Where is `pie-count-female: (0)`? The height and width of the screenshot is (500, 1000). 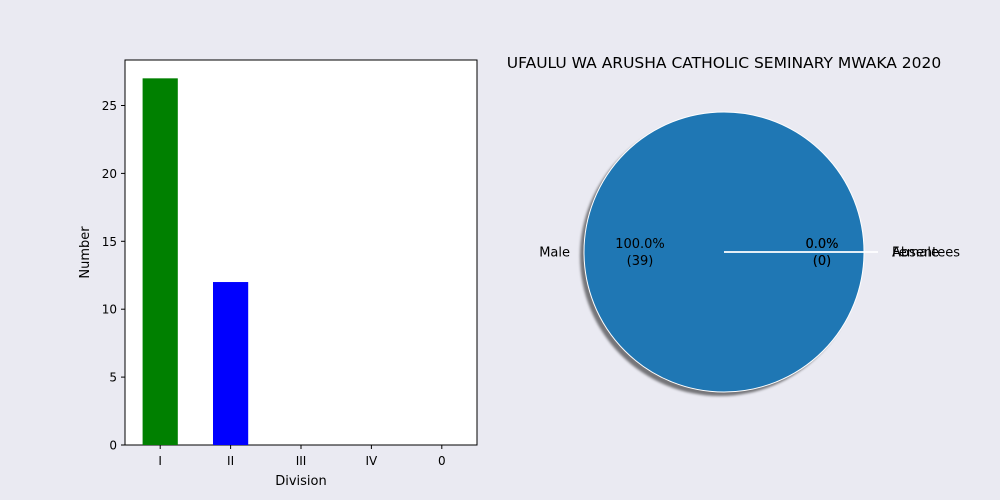 pie-count-female: (0) is located at coordinates (822, 261).